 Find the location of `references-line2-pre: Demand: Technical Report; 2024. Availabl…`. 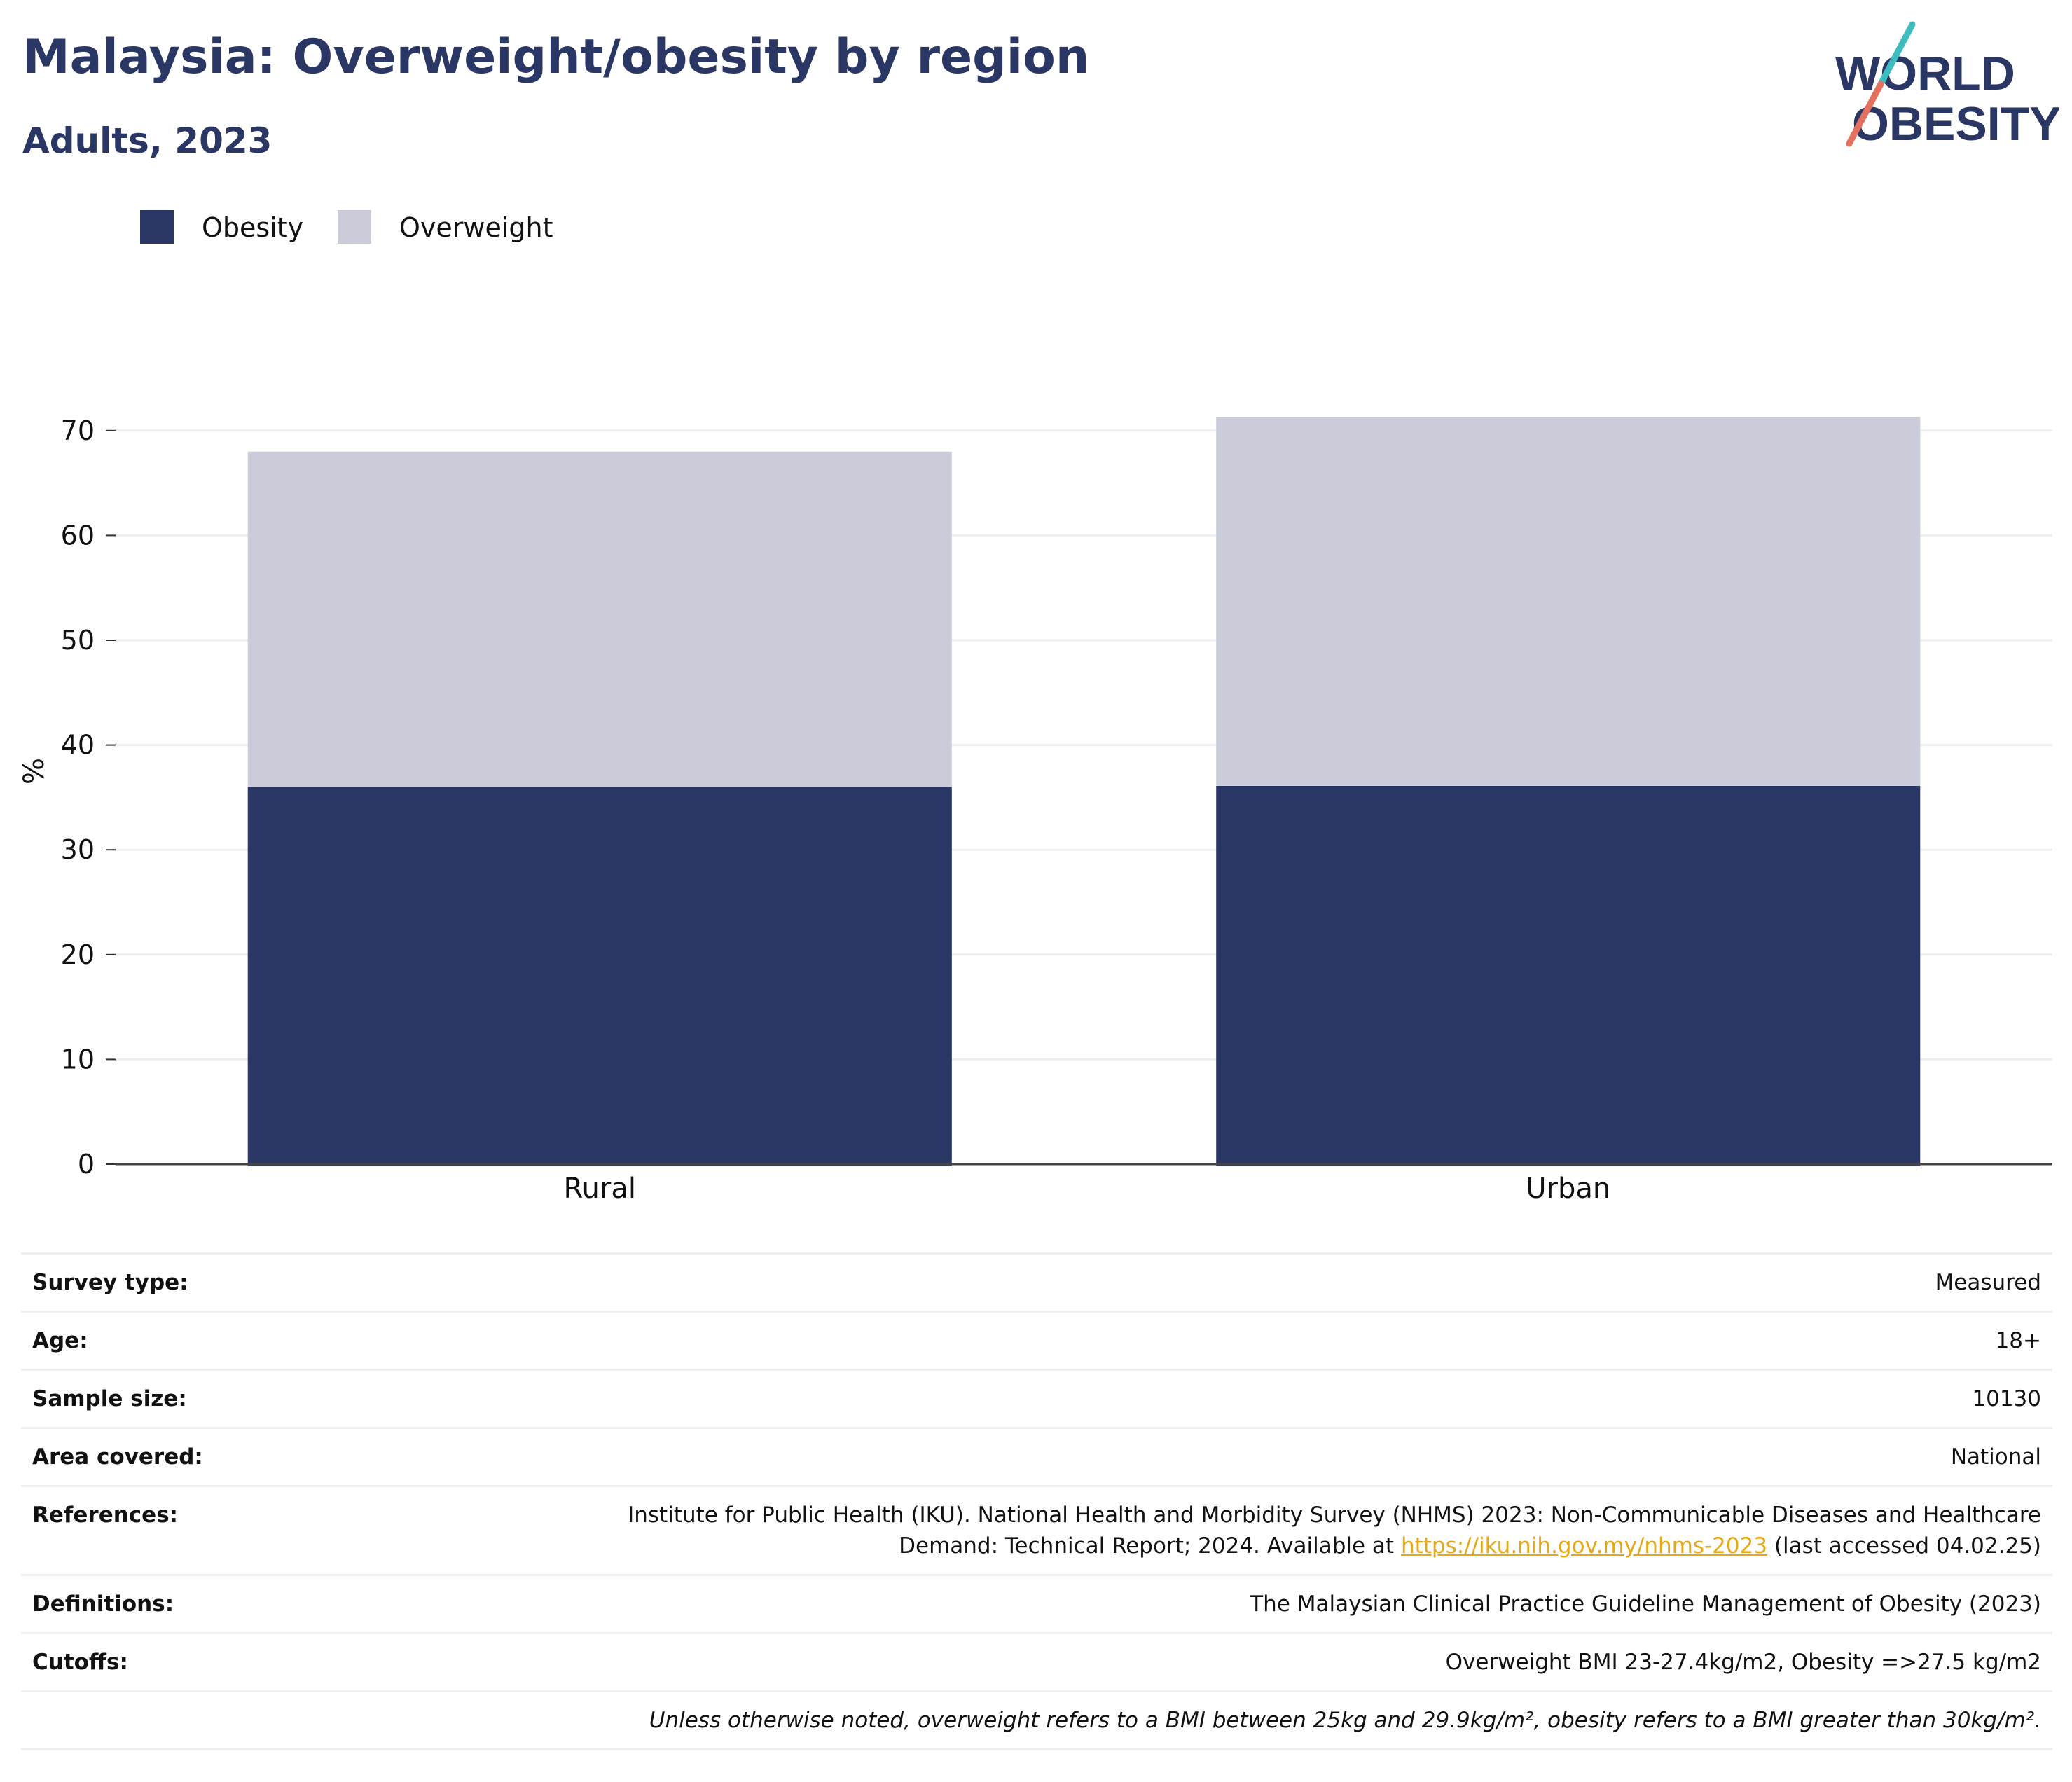

references-line2-pre: Demand: Technical Report; 2024. Availabl… is located at coordinates (1150, 1546).